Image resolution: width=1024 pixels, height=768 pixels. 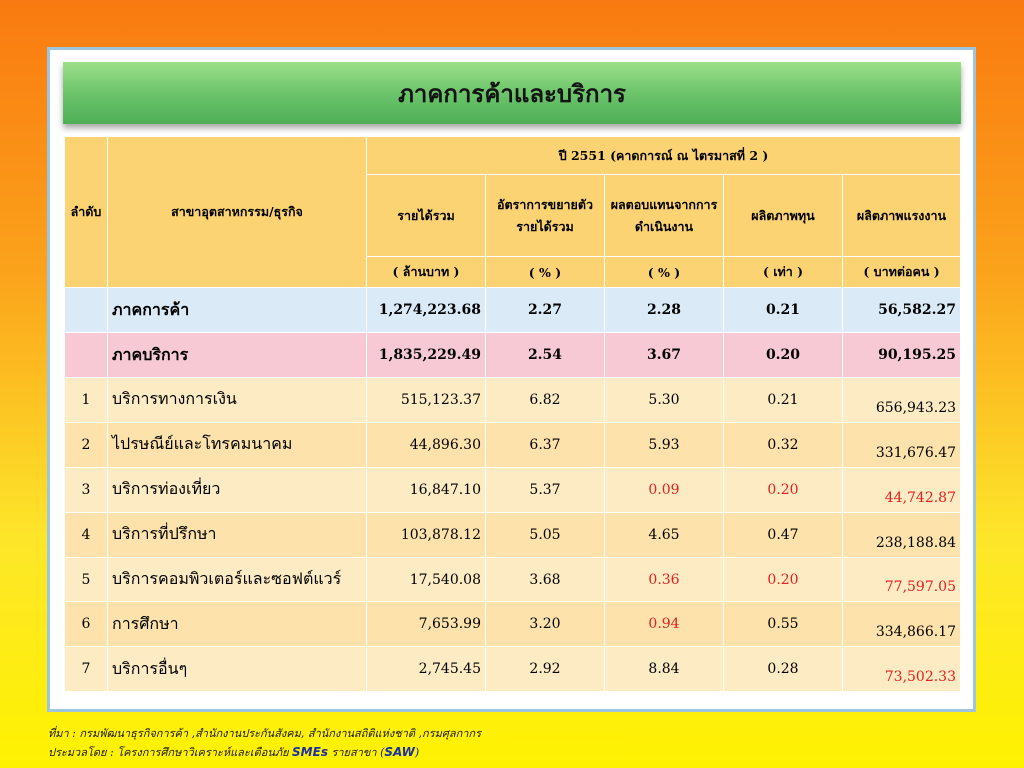 I want to click on cell-return: 4.65, so click(x=664, y=534).